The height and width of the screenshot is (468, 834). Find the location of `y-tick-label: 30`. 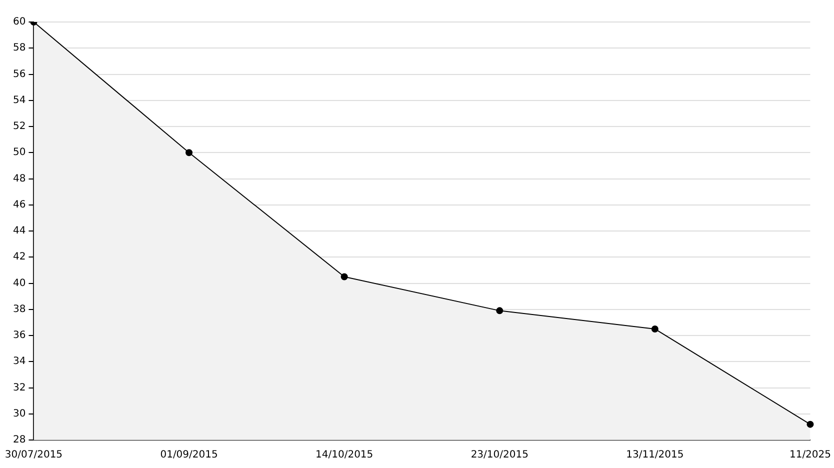

y-tick-label: 30 is located at coordinates (19, 414).